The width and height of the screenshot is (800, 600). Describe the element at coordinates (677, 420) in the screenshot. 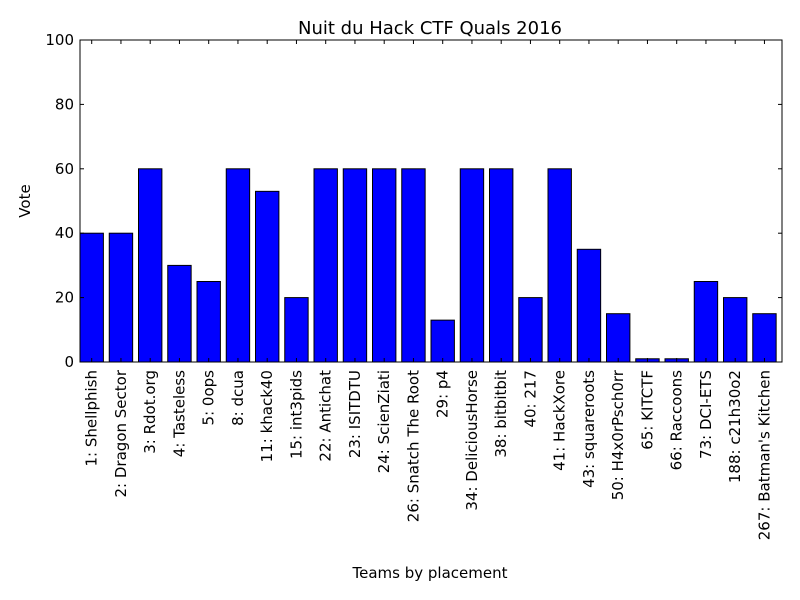

I see `x-tick-label: 66: Raccoons` at that location.